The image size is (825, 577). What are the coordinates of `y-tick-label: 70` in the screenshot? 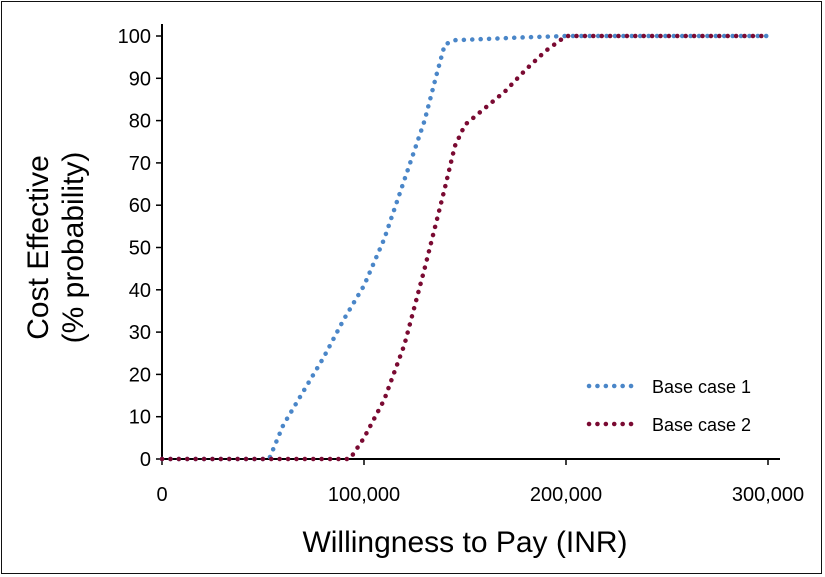 It's located at (140, 164).